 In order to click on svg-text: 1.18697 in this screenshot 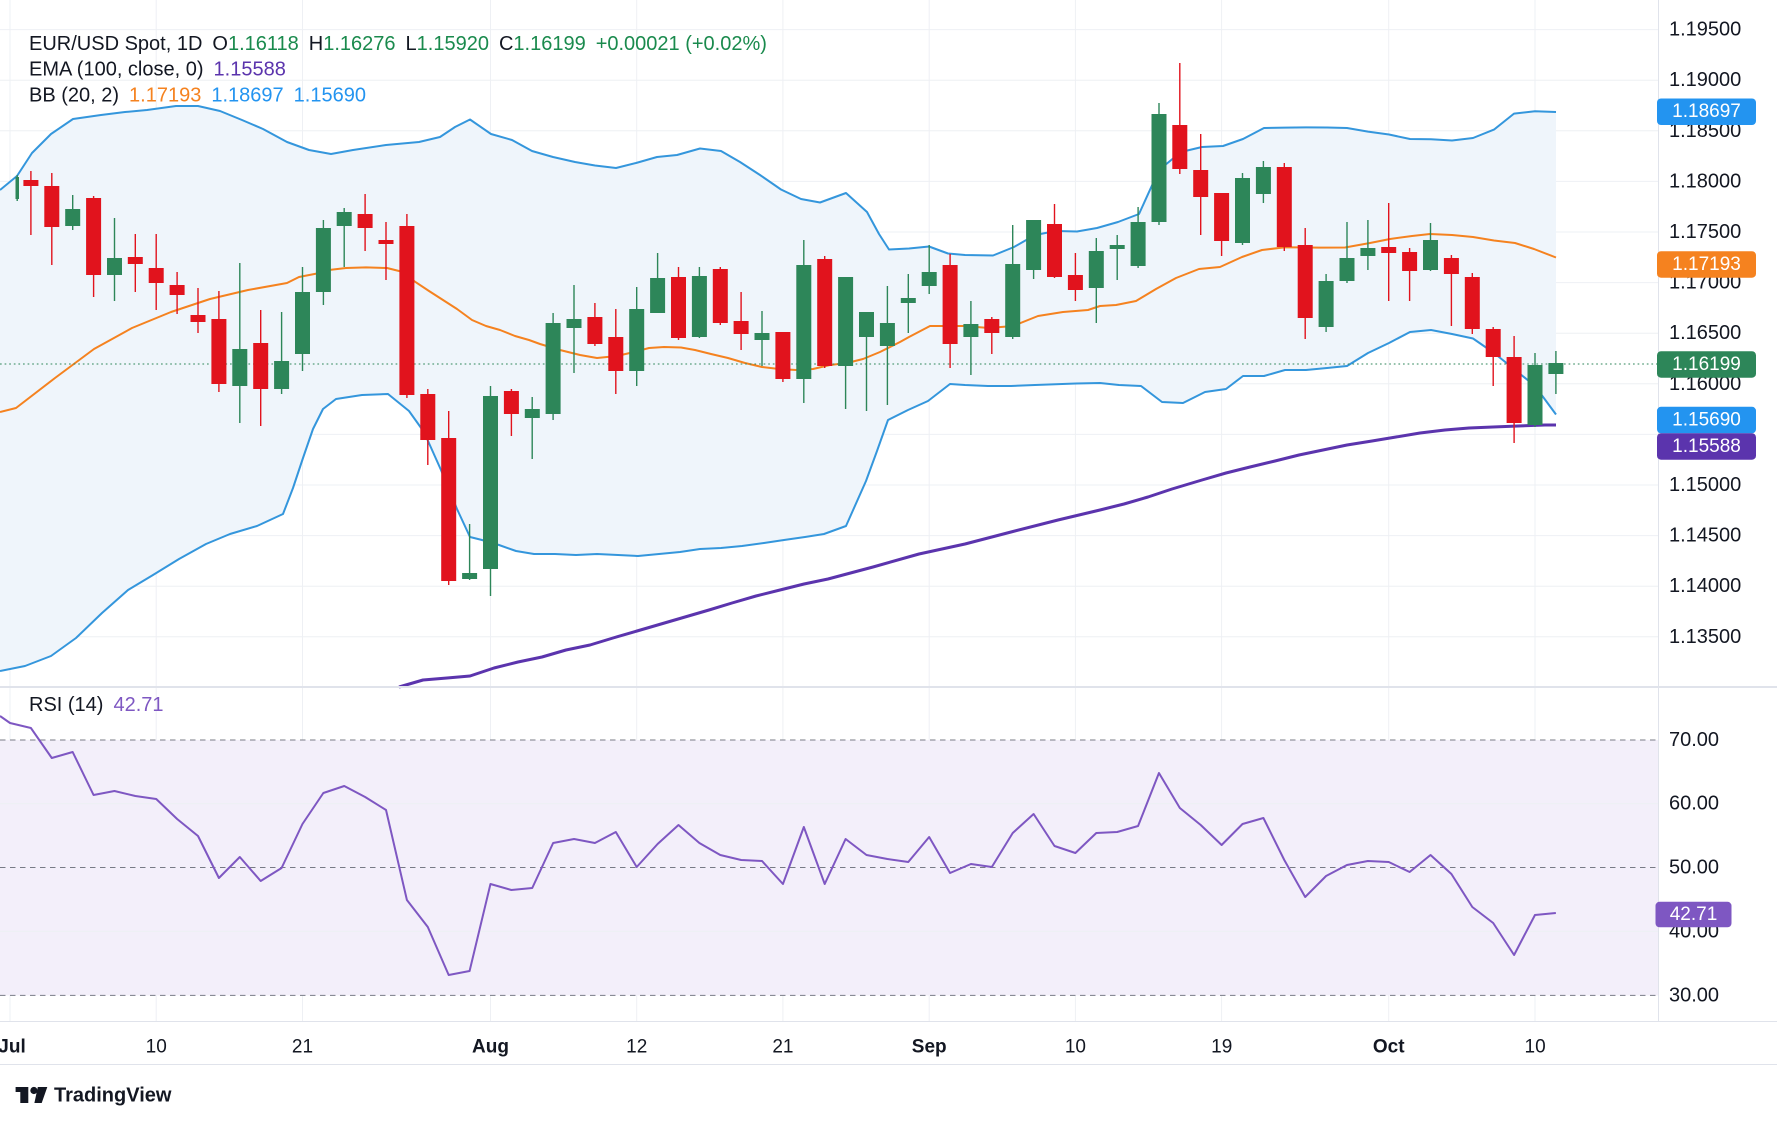, I will do `click(1706, 111)`.